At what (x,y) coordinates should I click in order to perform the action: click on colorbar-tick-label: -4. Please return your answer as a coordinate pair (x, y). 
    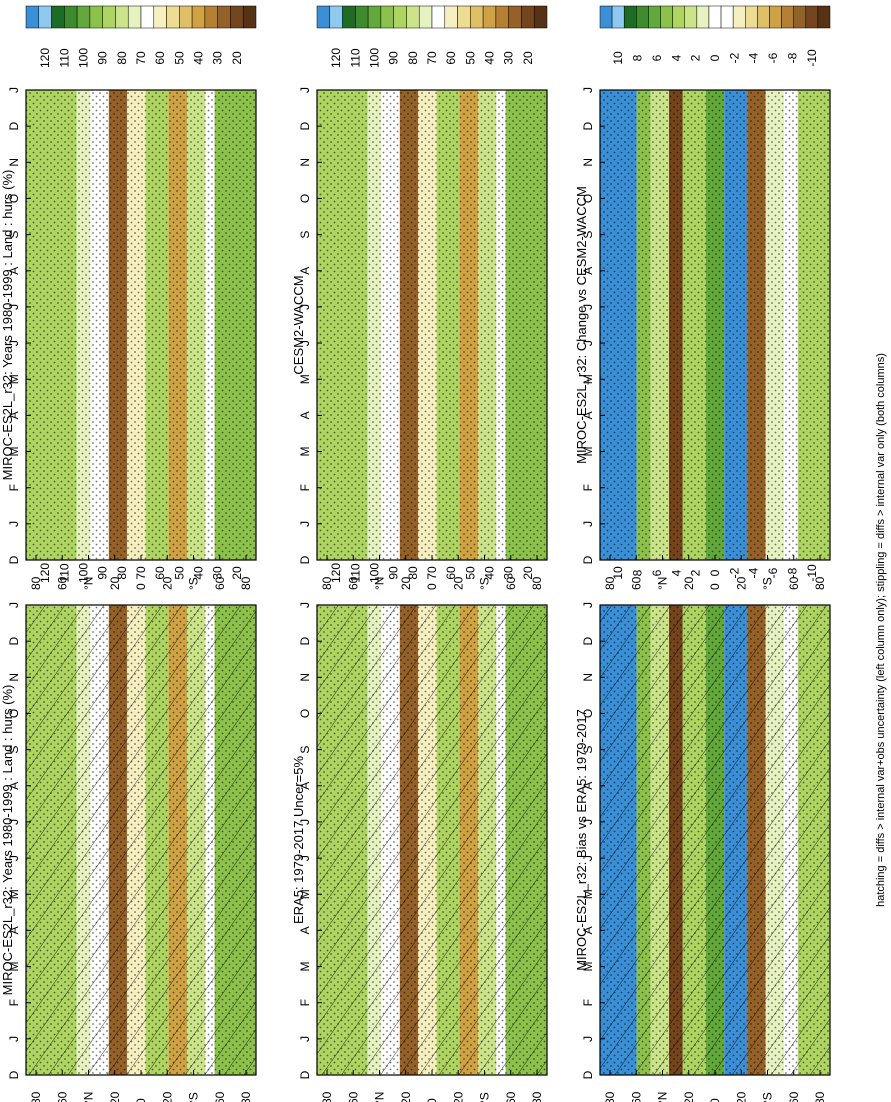
    Looking at the image, I should click on (754, 57).